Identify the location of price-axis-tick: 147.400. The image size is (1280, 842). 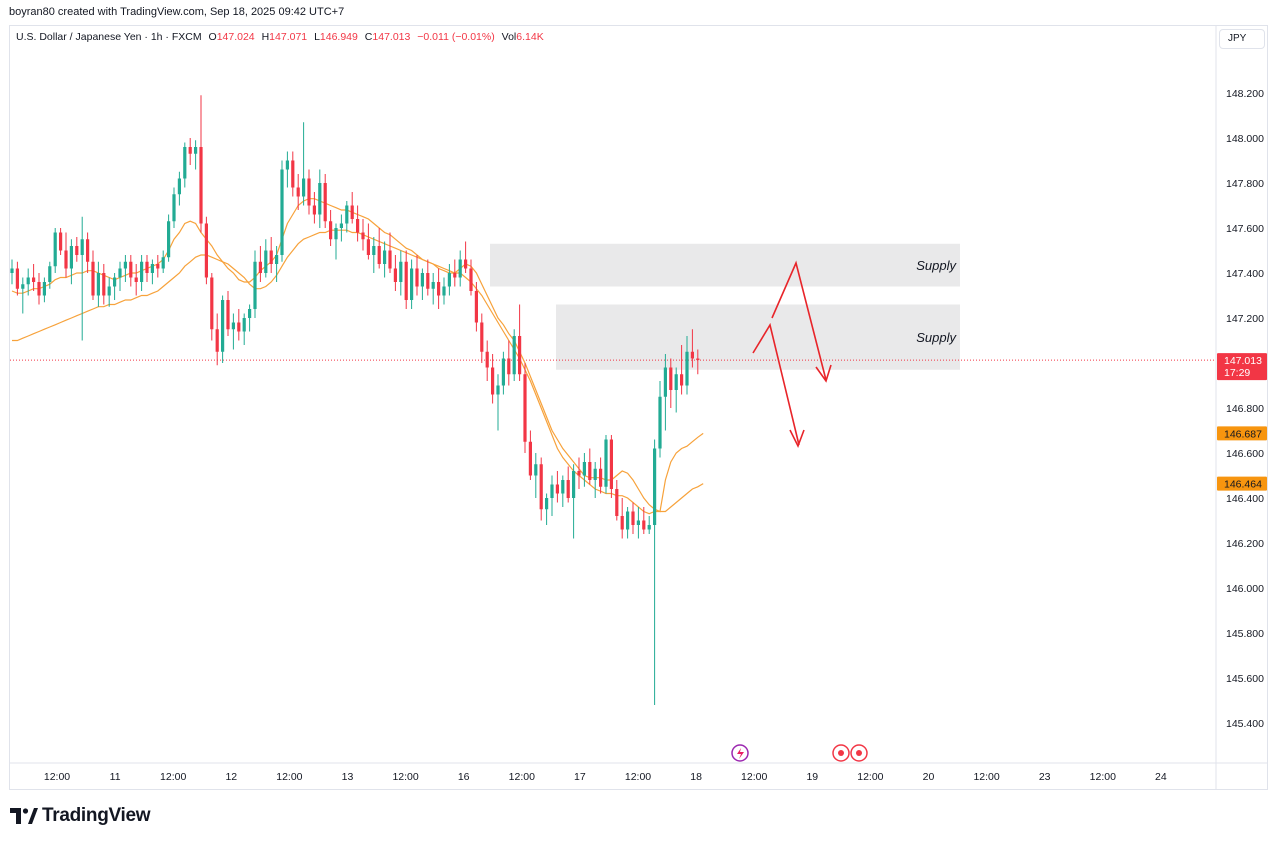
(1245, 274).